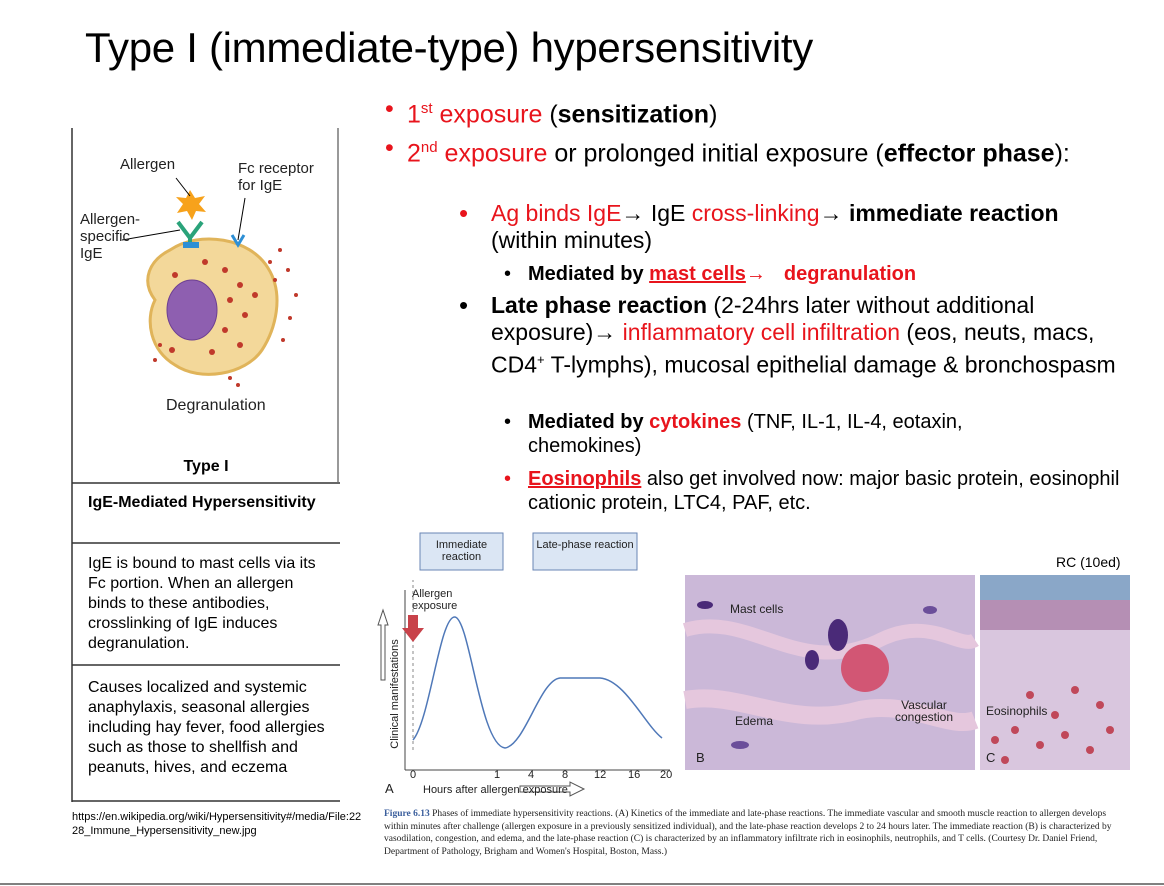 This screenshot has width=1164, height=886. I want to click on text: (within minutes), so click(572, 240).